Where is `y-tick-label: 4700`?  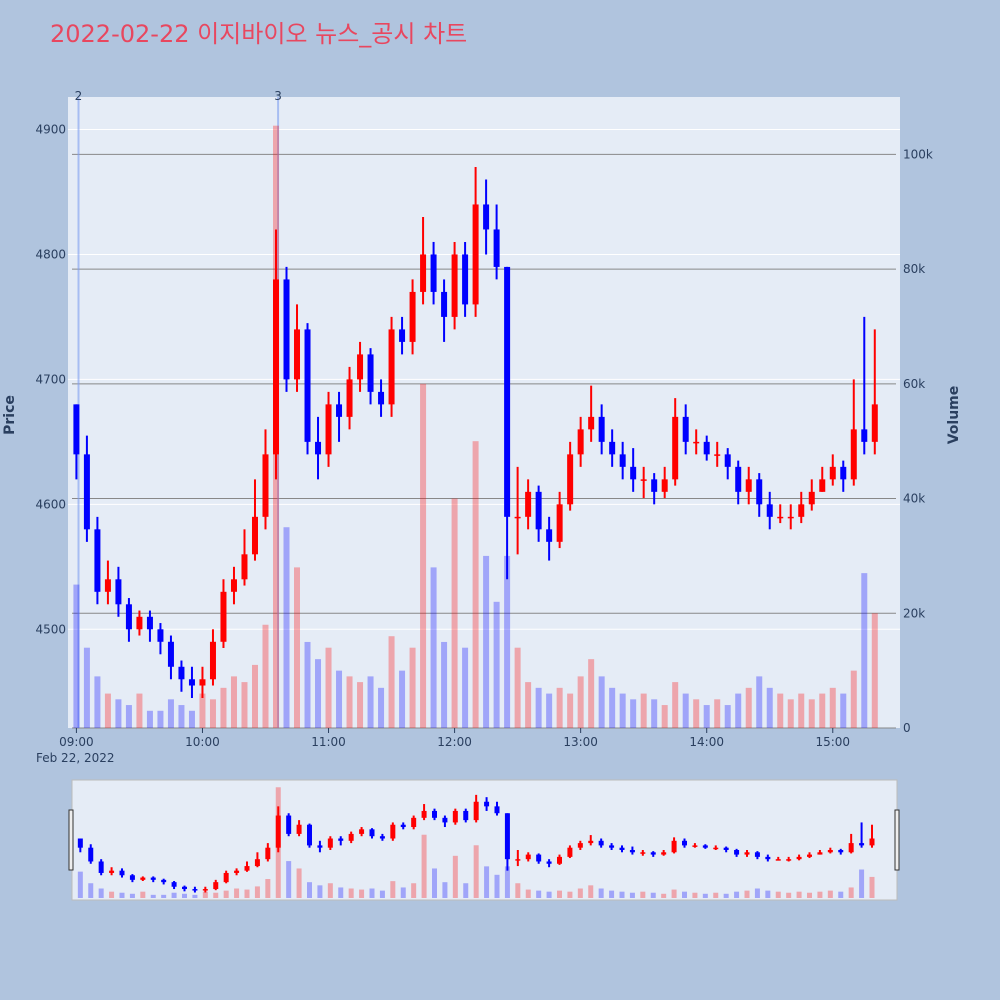 y-tick-label: 4700 is located at coordinates (50, 379).